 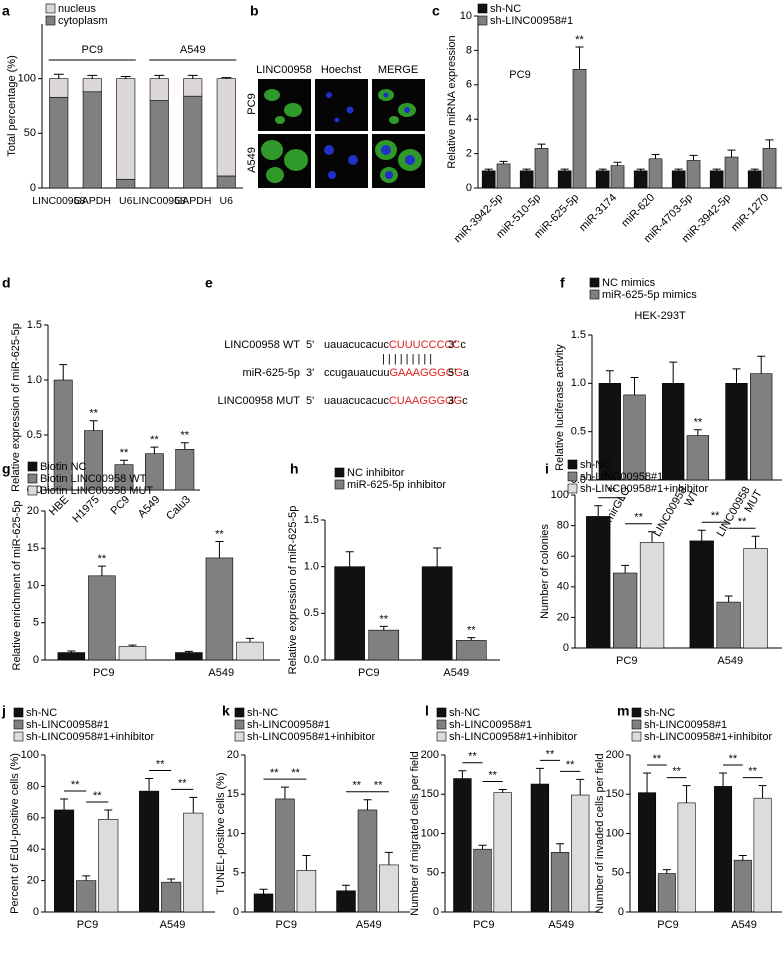 I want to click on y-tick-label: 15, so click(x=233, y=794).